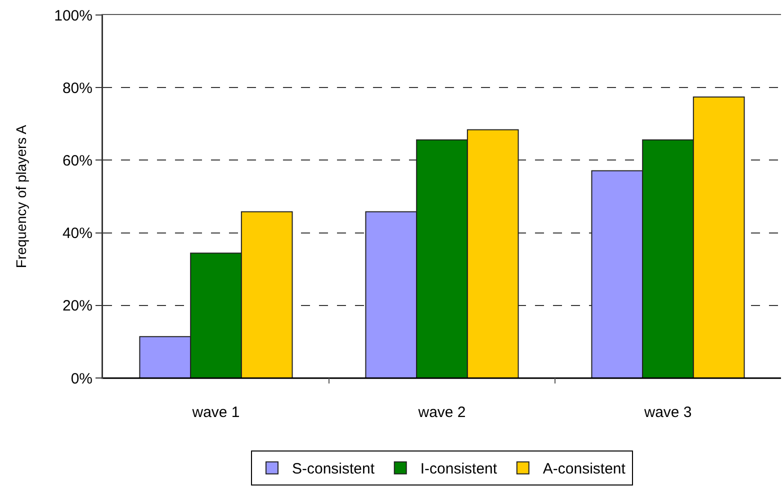 Image resolution: width=783 pixels, height=488 pixels. Describe the element at coordinates (667, 412) in the screenshot. I see `x-tick-label: wave 3` at that location.